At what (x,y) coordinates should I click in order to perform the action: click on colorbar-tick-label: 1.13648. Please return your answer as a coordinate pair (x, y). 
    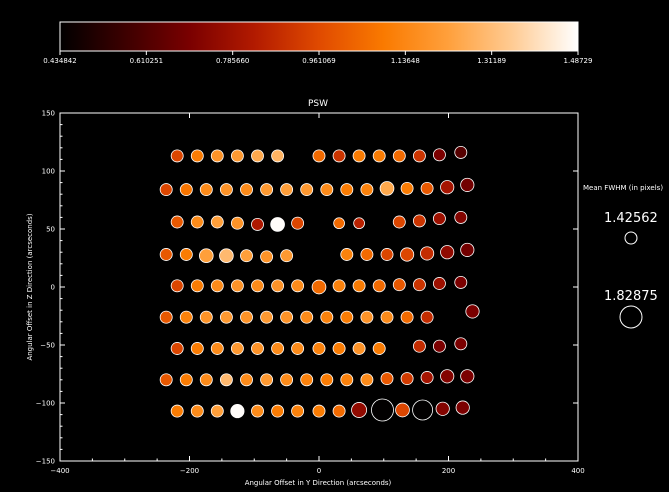
    Looking at the image, I should click on (405, 61).